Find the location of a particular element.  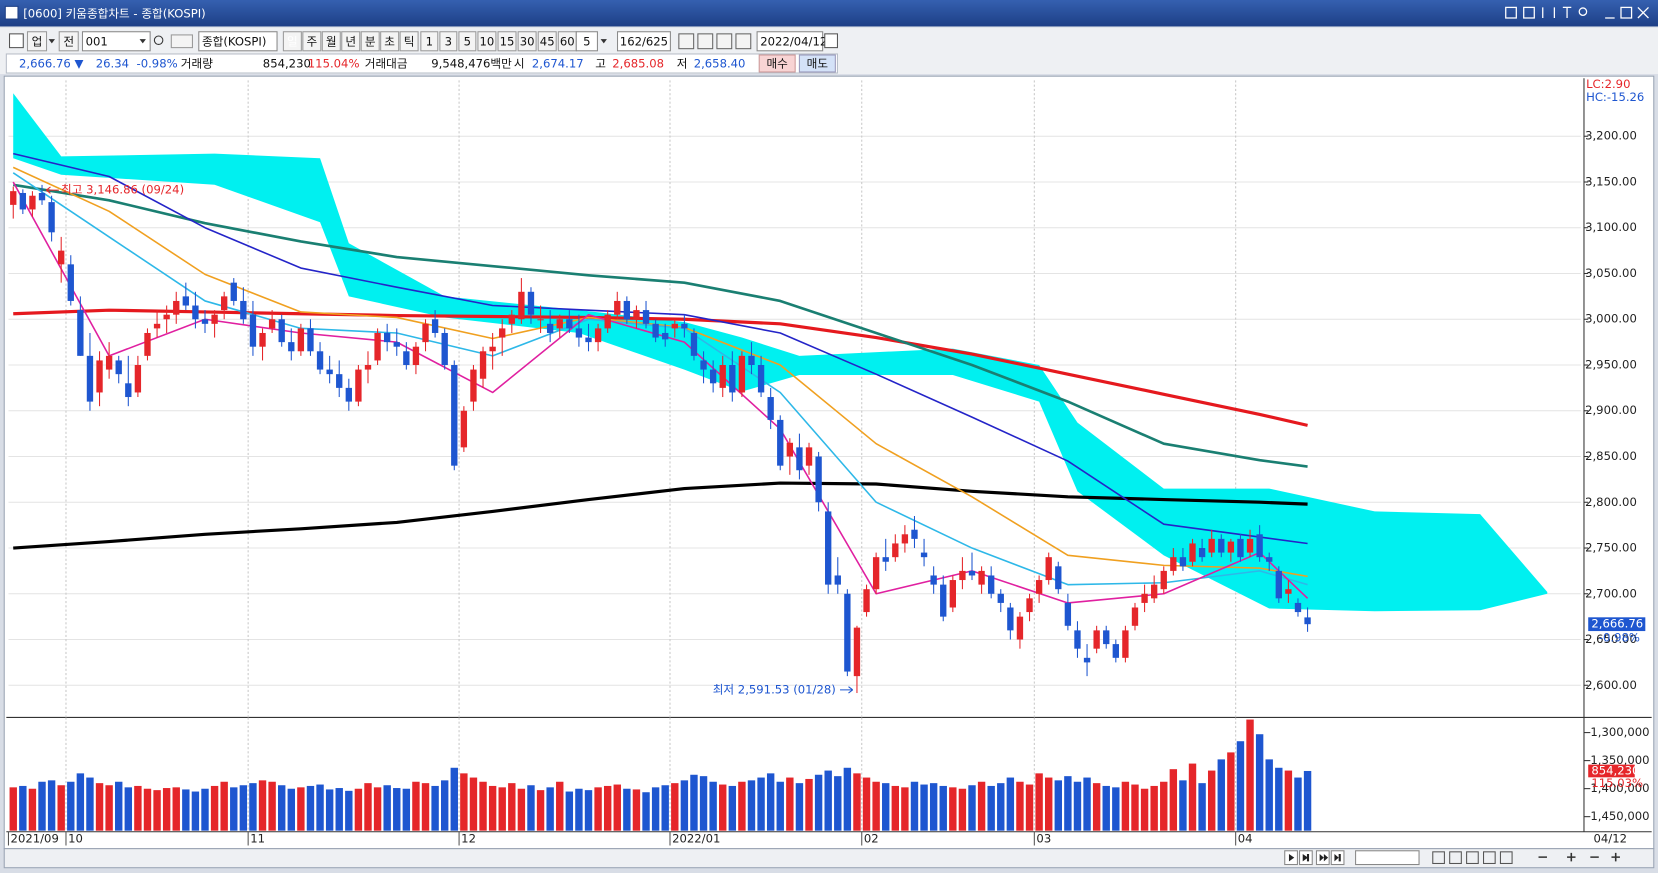

y-tick-label: 2,850.00 is located at coordinates (1611, 456).